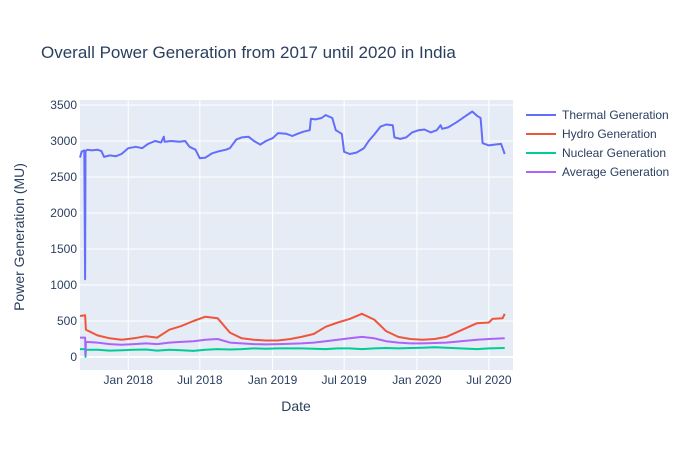  Describe the element at coordinates (63, 285) in the screenshot. I see `y-tick-label: 1000` at that location.